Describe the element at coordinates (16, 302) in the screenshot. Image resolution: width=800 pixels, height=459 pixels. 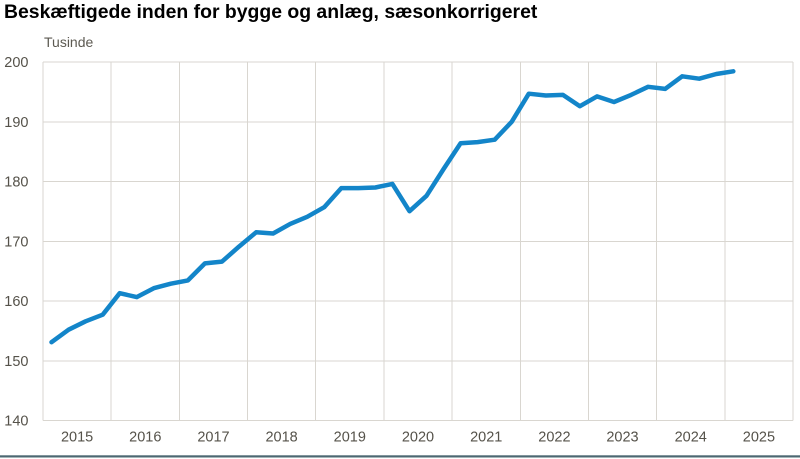
I see `svg-text: 160` at that location.